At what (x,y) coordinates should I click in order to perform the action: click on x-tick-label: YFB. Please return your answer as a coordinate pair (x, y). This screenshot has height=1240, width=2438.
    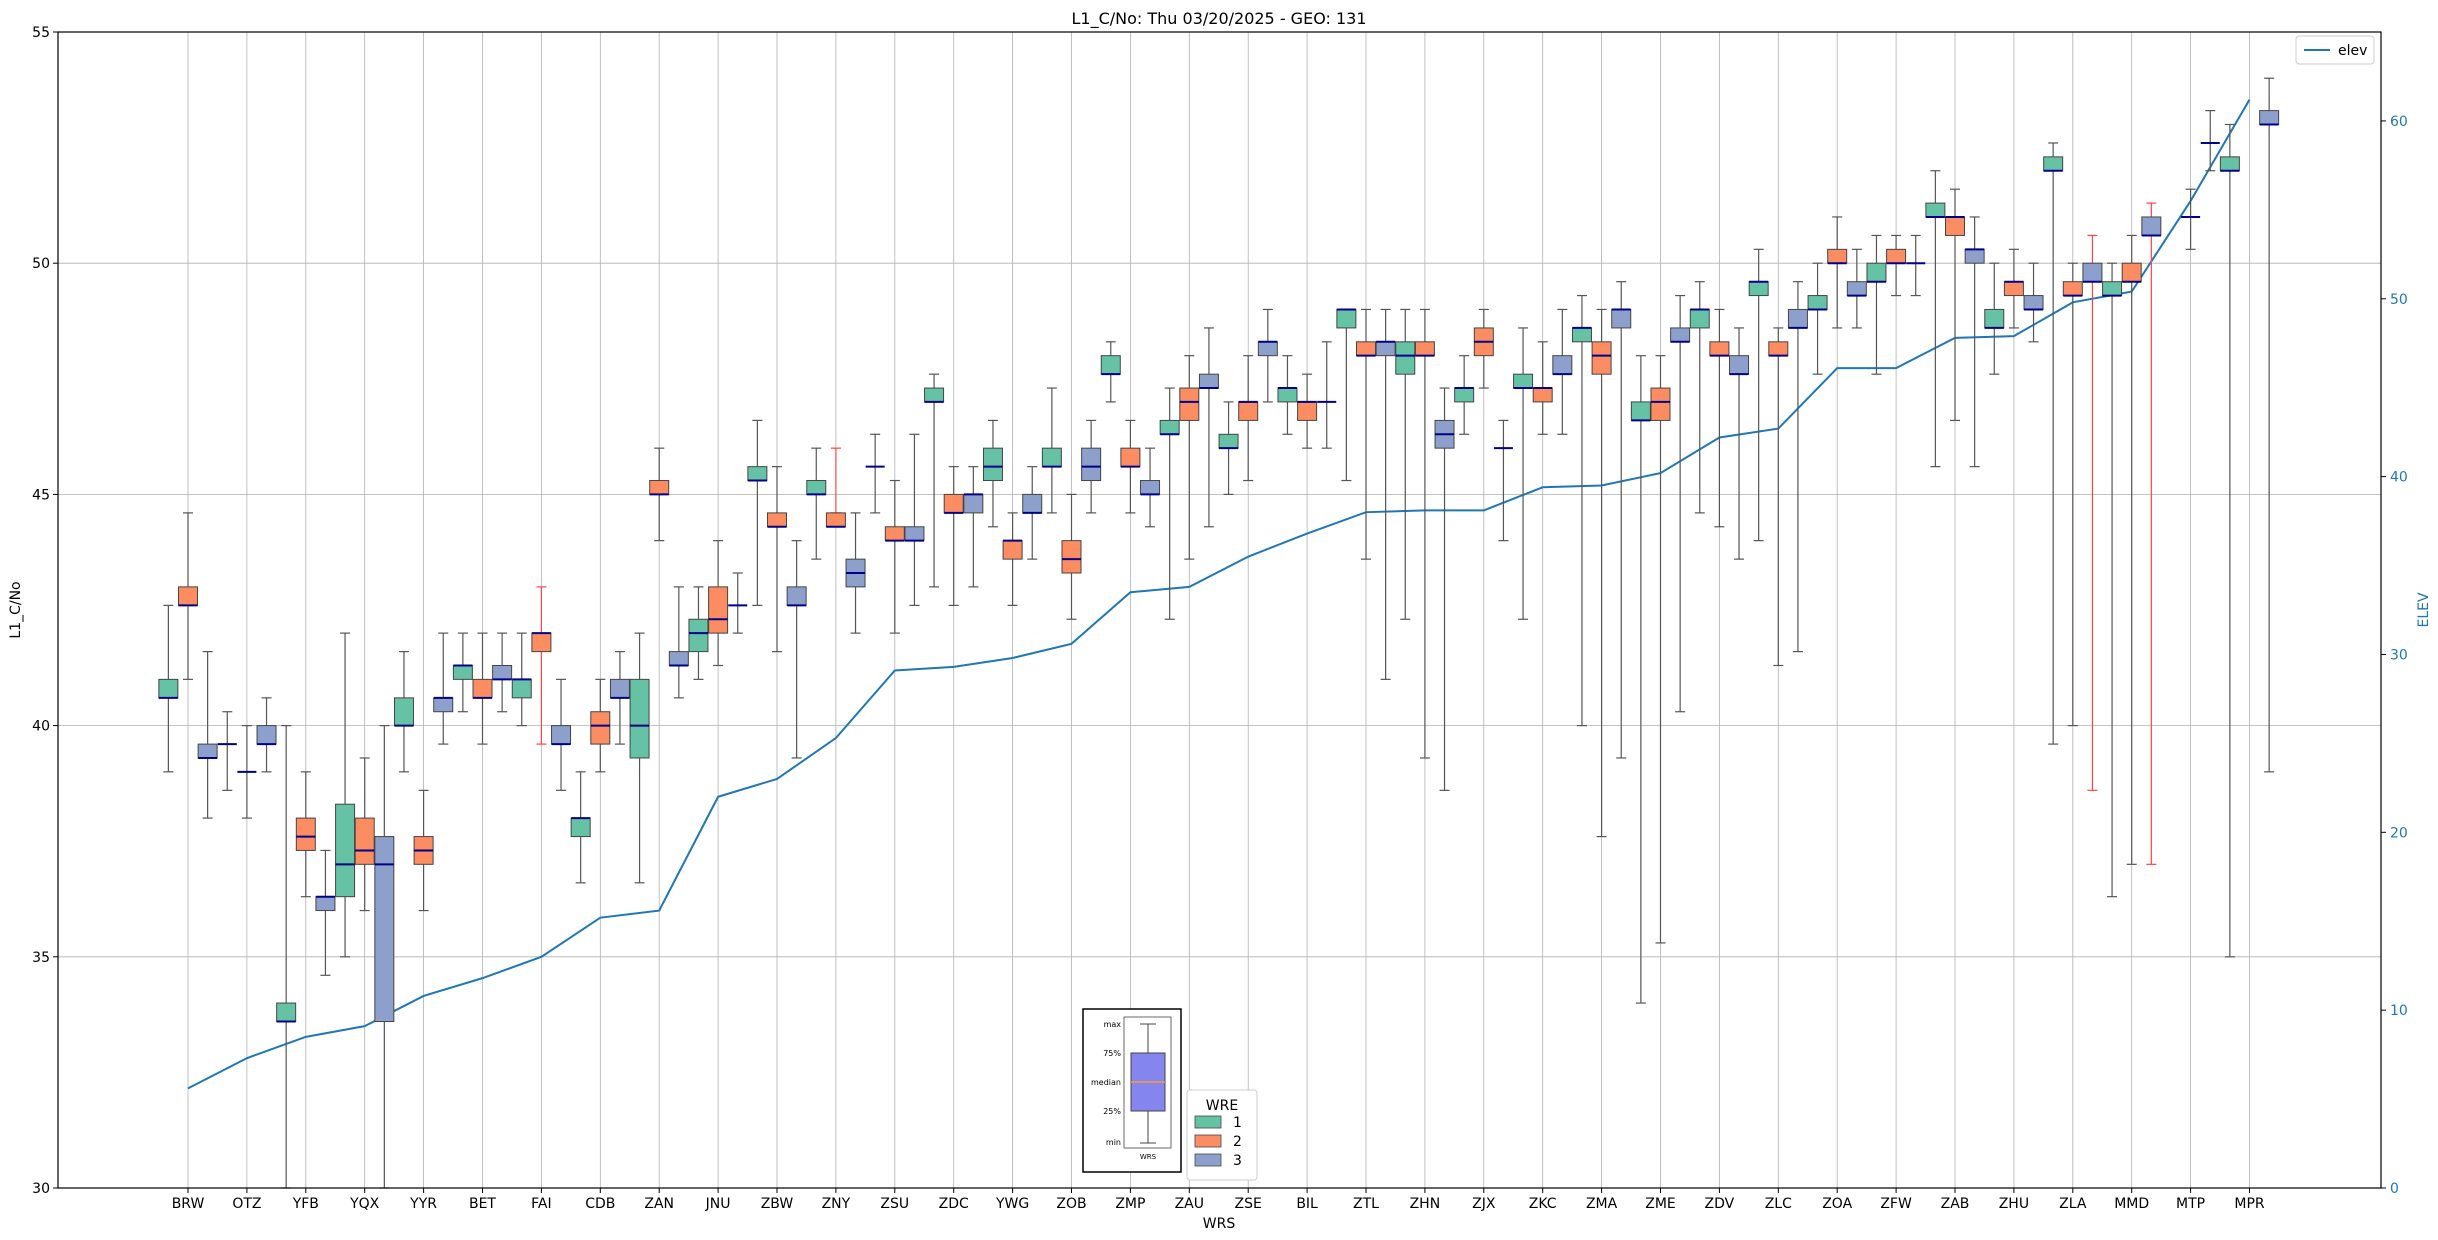
    Looking at the image, I should click on (305, 1204).